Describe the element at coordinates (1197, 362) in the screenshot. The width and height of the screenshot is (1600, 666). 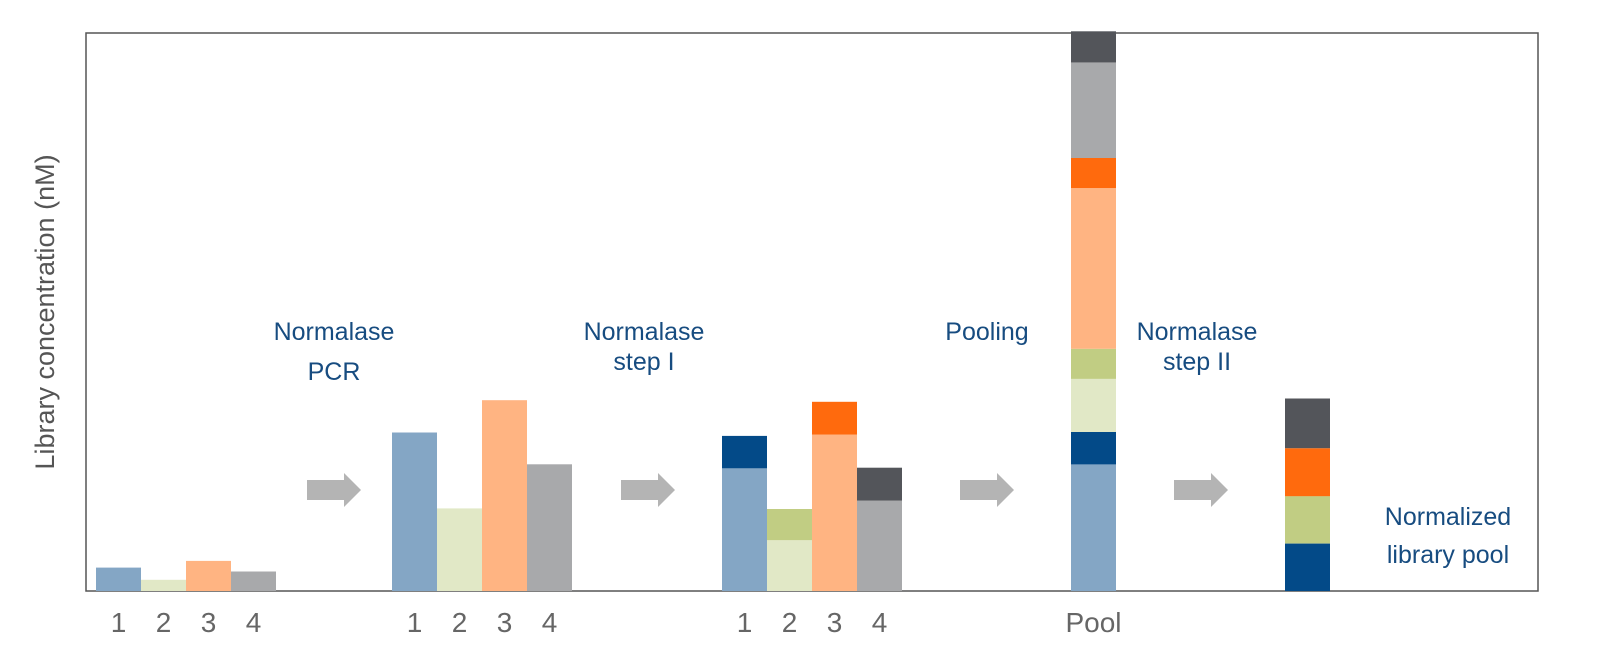
I see `step-label: step II` at that location.